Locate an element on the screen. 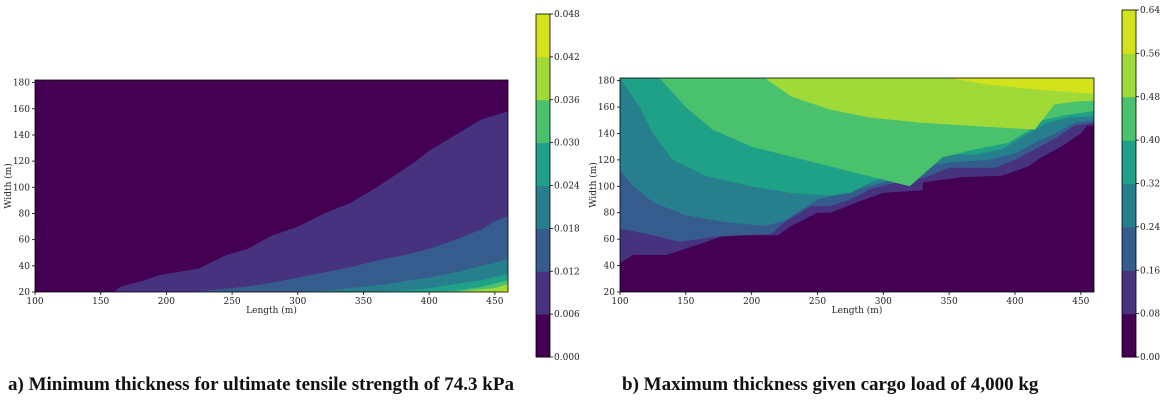  colorbar-tick-label: 0.042 is located at coordinates (567, 58).